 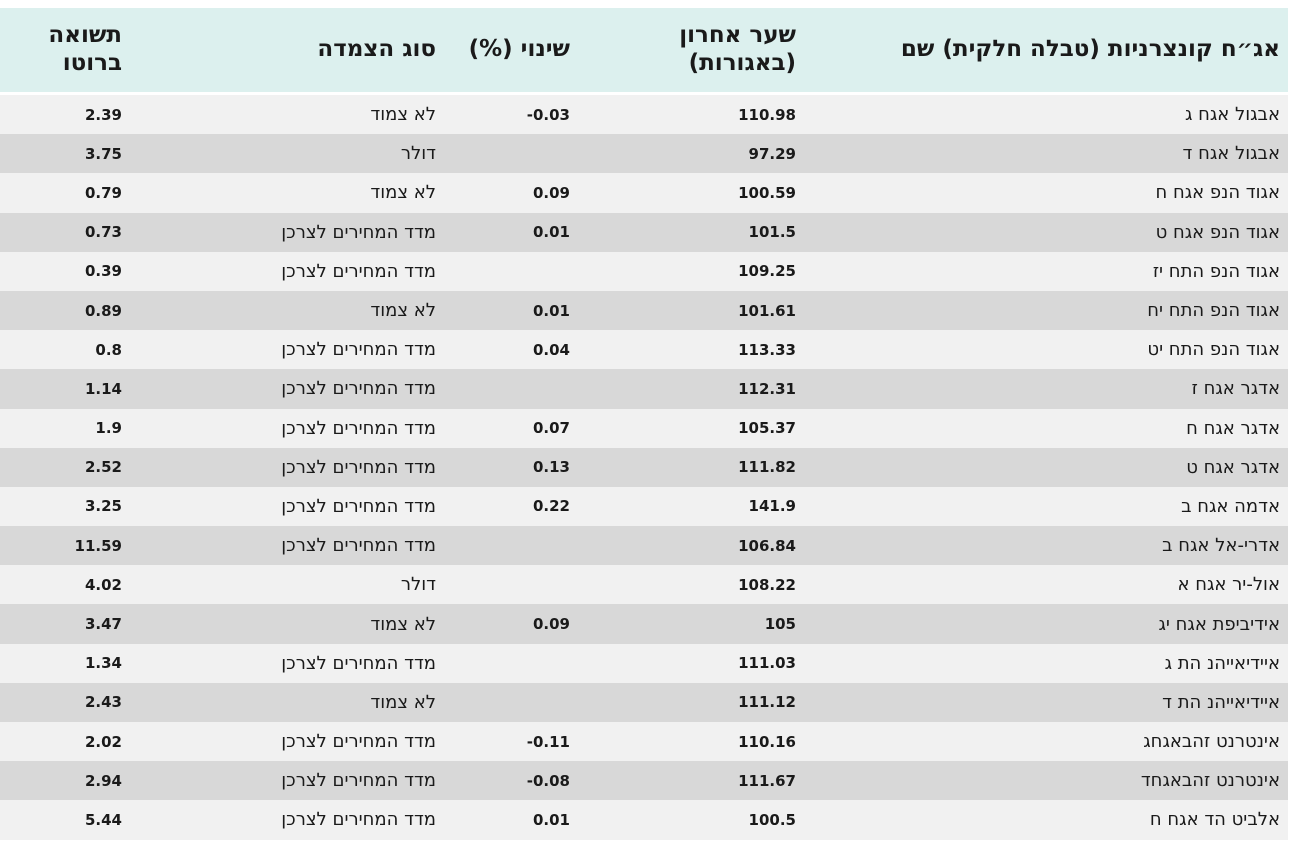 What do you see at coordinates (1049, 624) in the screenshot?
I see `table-cell: אידיביפת אגח יג` at bounding box center [1049, 624].